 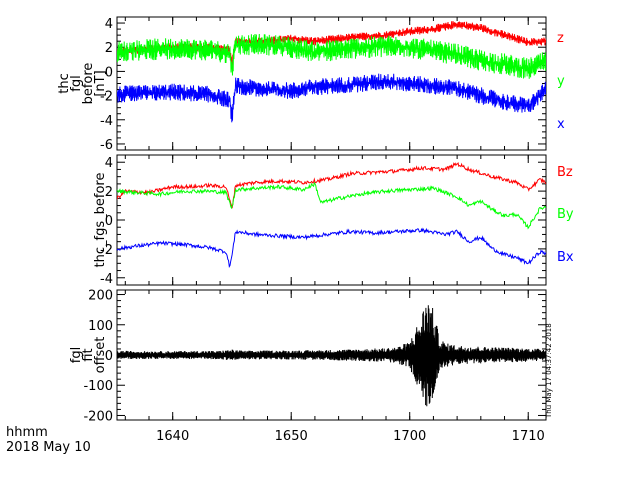 What do you see at coordinates (331, 185) in the screenshot?
I see `series-line-Bz` at bounding box center [331, 185].